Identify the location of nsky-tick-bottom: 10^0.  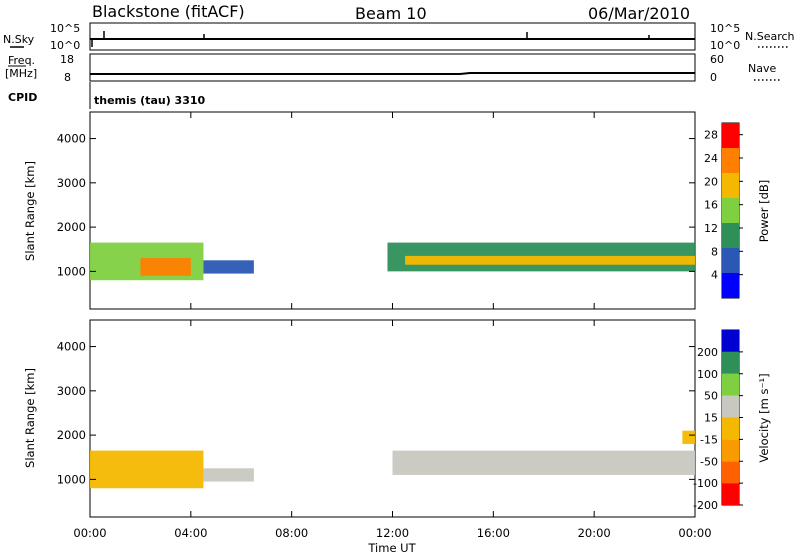
(65, 45).